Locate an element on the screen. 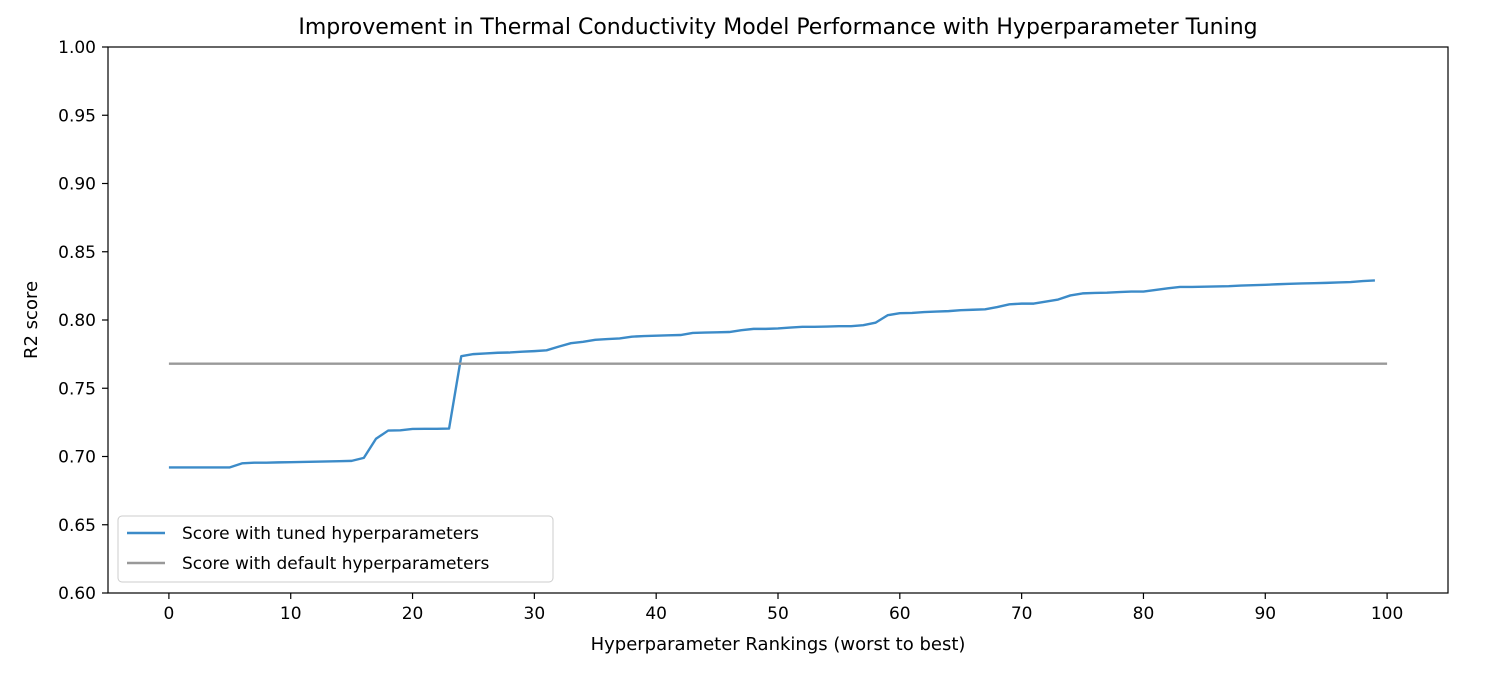  x-tick-label: 60 is located at coordinates (900, 614).